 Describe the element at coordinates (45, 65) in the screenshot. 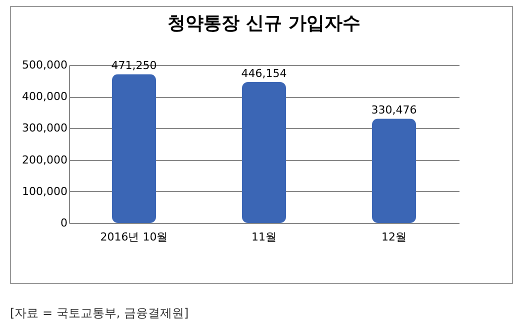

I see `y-tick-label: 500,000` at that location.